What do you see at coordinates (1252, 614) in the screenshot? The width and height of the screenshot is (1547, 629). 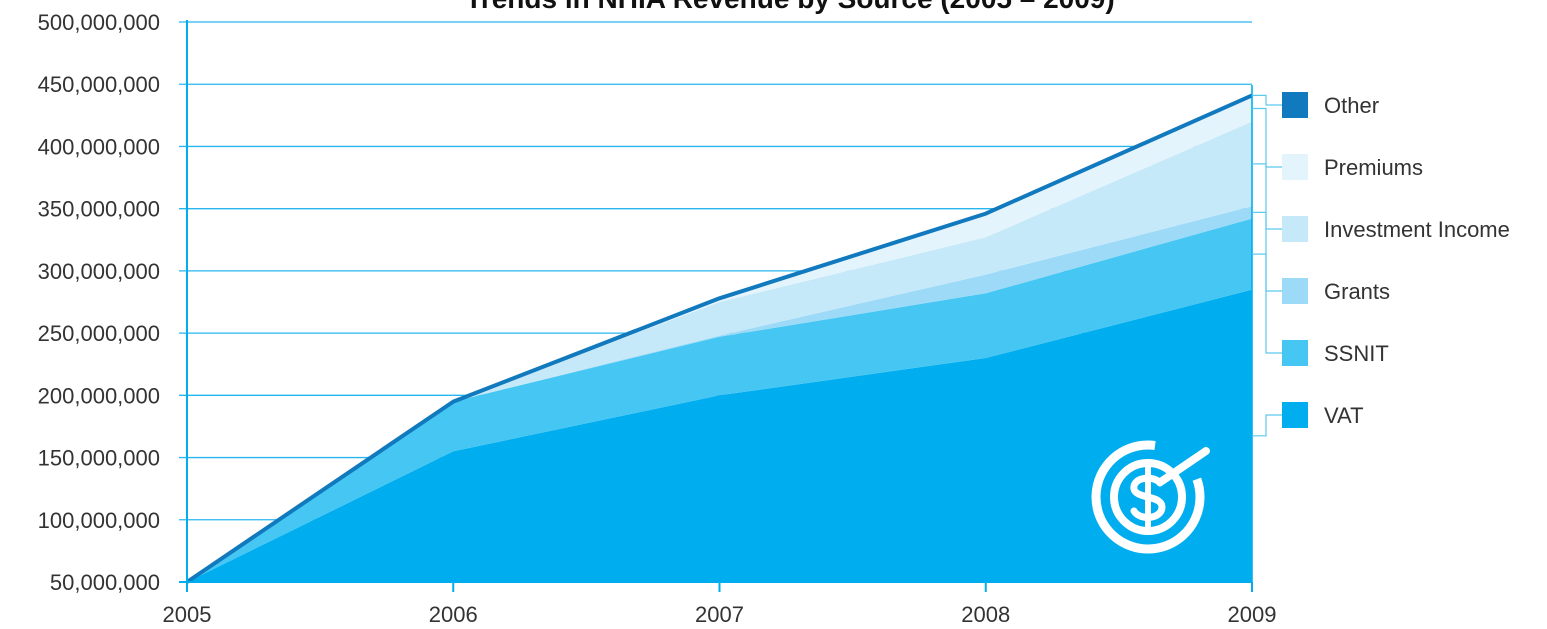 I see `x-tick-label: 2009` at bounding box center [1252, 614].